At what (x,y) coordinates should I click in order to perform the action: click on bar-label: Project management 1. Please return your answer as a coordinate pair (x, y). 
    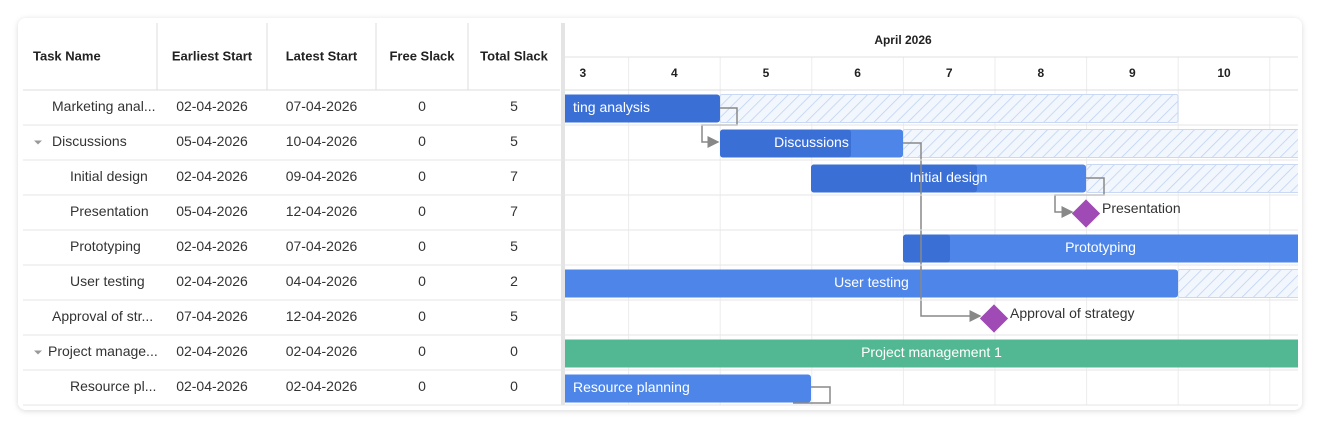
    Looking at the image, I should click on (931, 352).